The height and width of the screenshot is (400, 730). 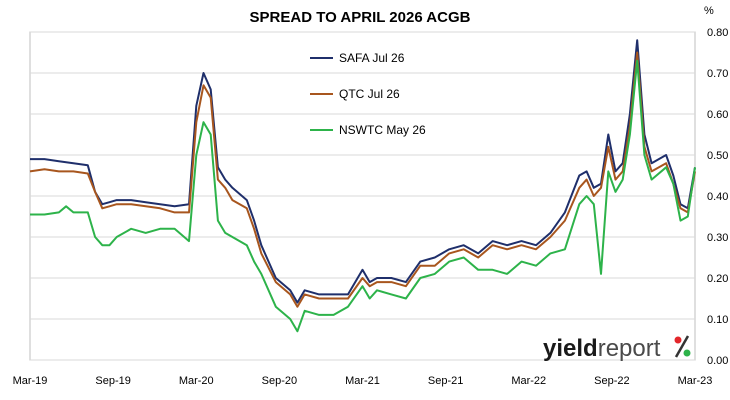 I want to click on legend-label: QTC Jul 26, so click(x=369, y=94).